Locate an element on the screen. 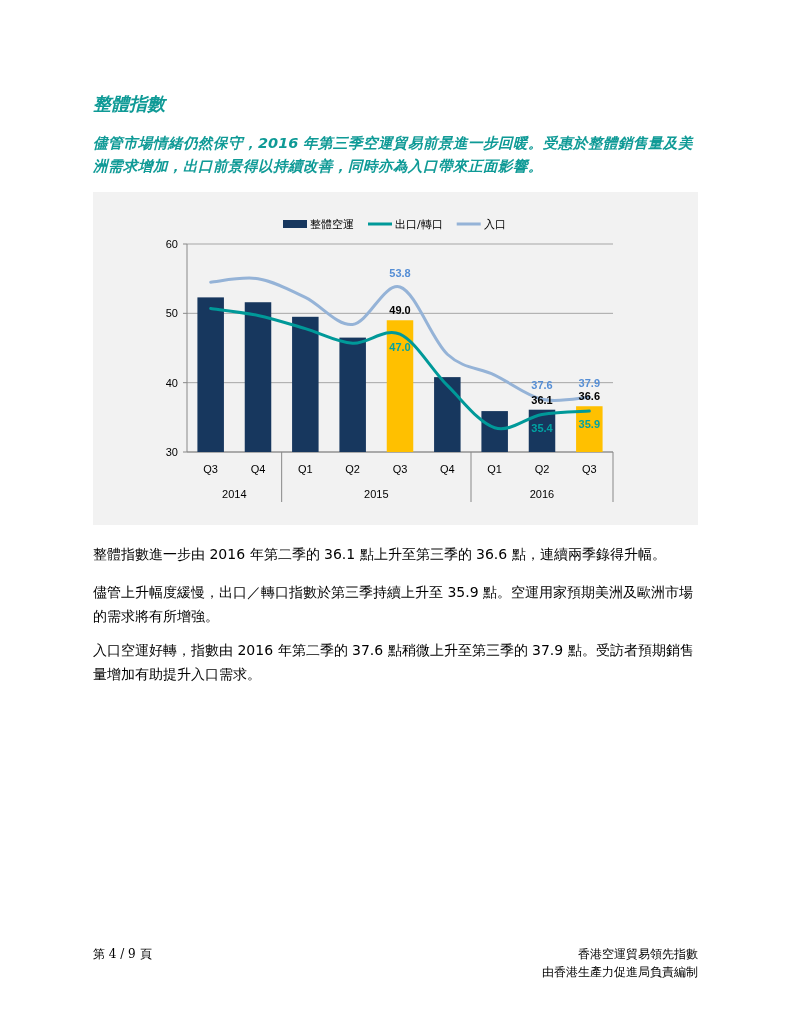 The image size is (791, 1024). data-label: 36.6 is located at coordinates (589, 396).